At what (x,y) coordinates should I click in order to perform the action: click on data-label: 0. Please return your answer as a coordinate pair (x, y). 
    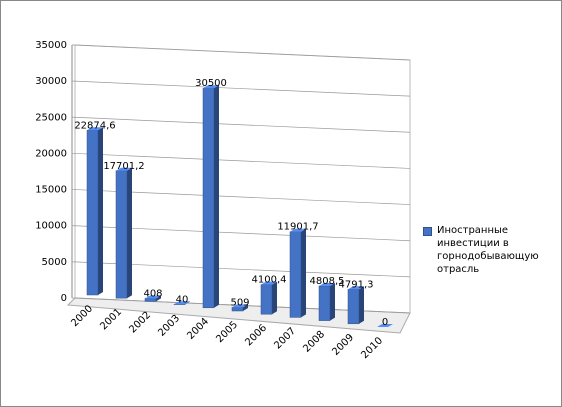
    Looking at the image, I should click on (385, 322).